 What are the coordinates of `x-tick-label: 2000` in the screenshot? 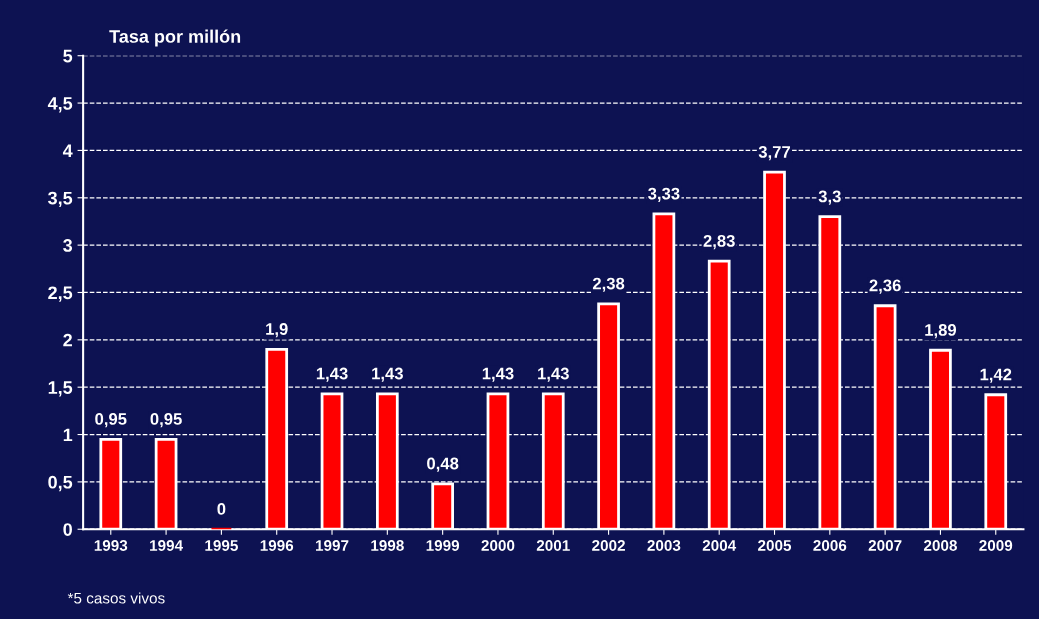 It's located at (498, 545).